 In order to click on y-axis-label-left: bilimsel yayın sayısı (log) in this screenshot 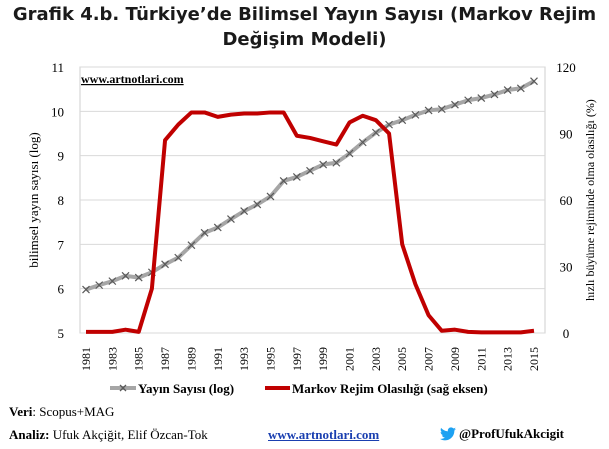, I will do `click(33, 199)`.